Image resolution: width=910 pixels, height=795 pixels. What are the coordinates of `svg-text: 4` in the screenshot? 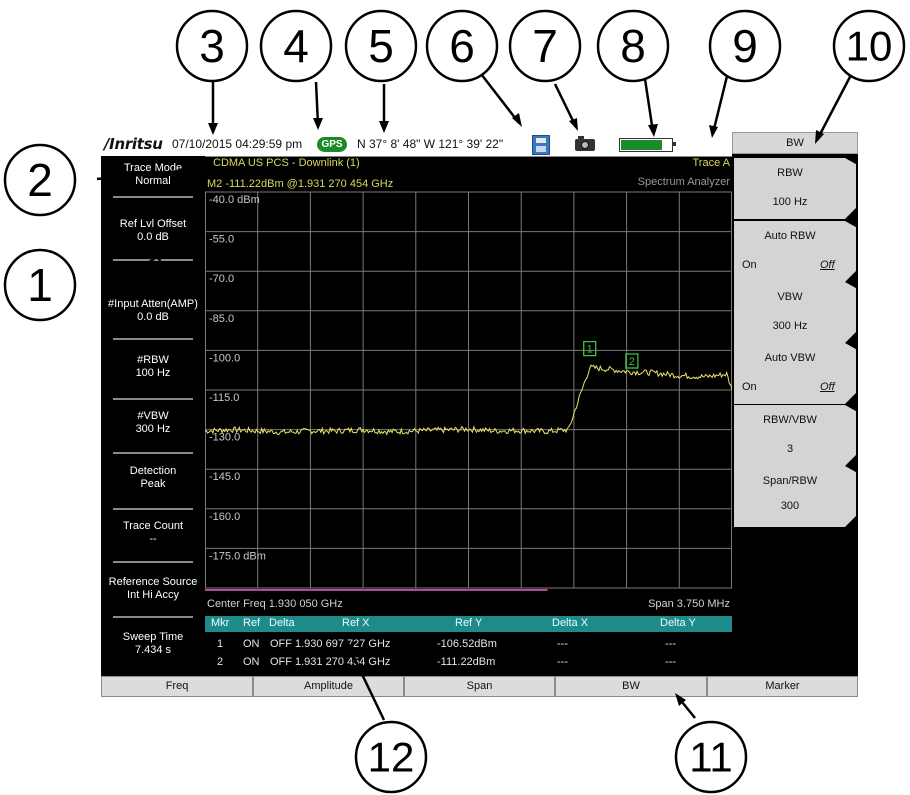 It's located at (296, 46).